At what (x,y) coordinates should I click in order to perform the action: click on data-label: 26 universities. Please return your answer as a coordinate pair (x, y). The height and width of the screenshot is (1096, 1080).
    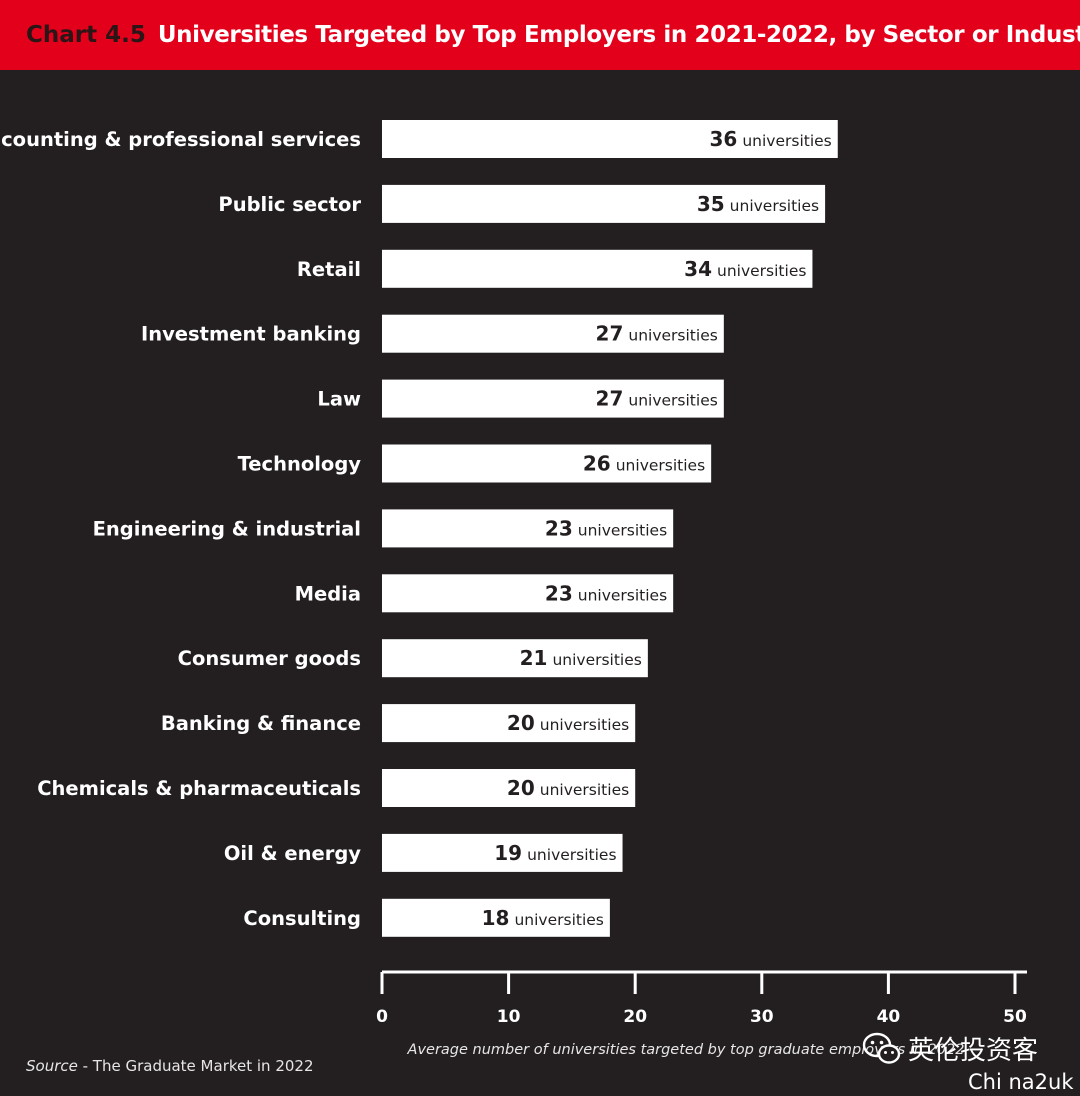
    Looking at the image, I should click on (644, 464).